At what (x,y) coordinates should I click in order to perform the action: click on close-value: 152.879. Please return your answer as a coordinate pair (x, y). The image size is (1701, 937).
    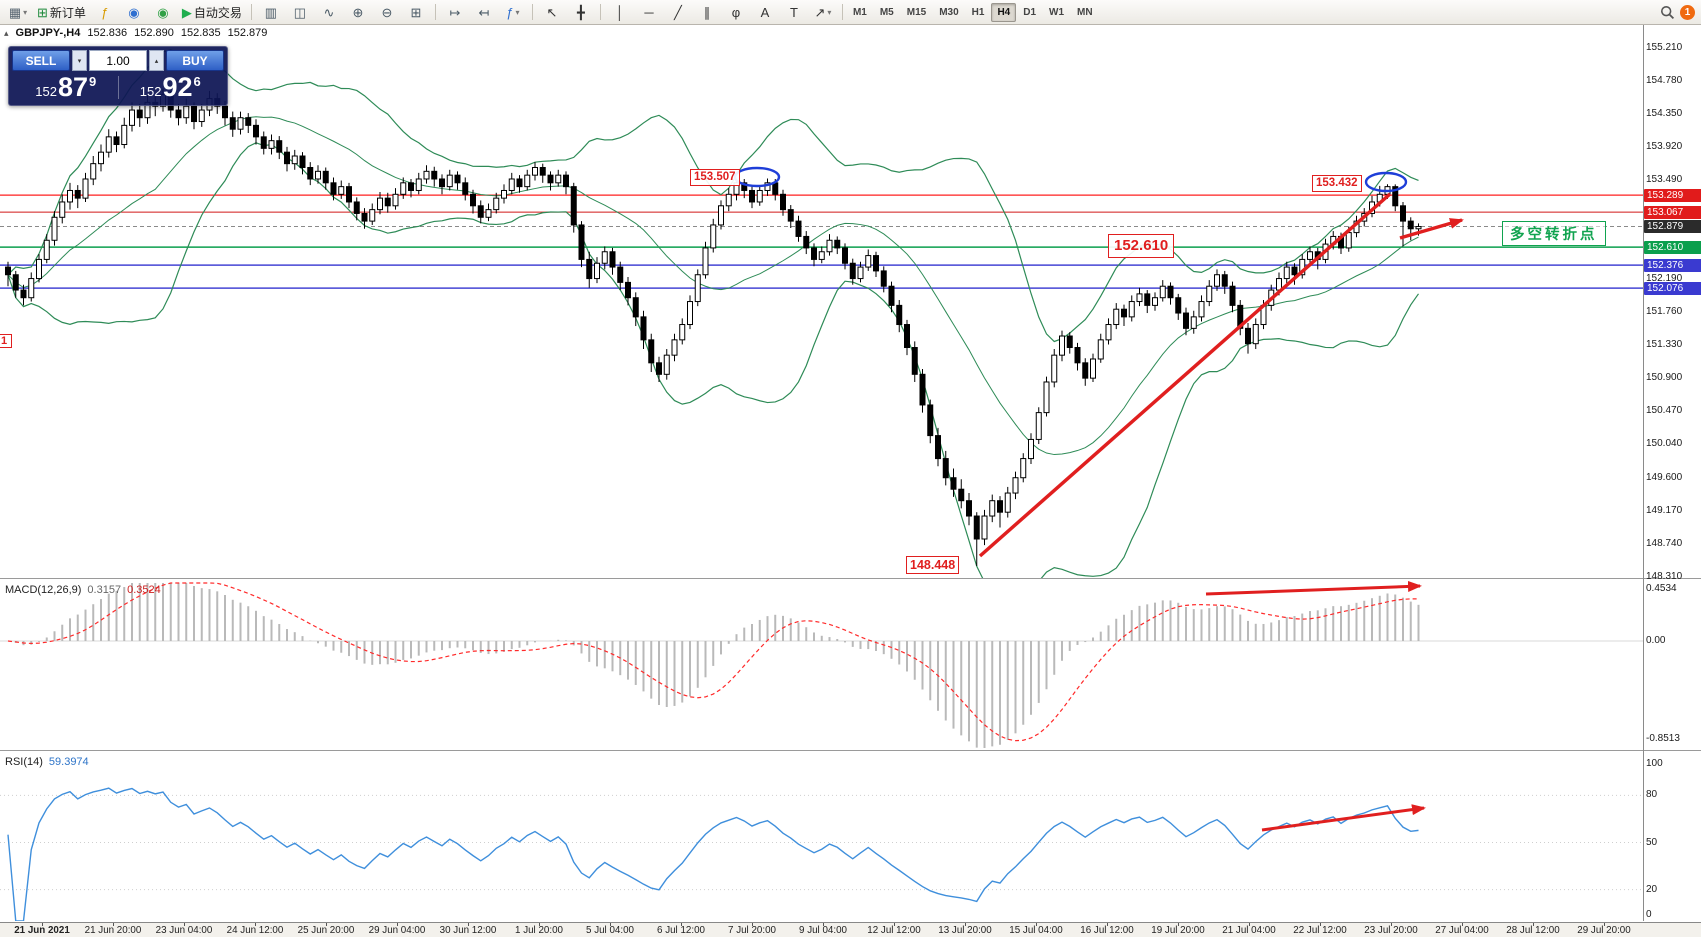
    Looking at the image, I should click on (247, 33).